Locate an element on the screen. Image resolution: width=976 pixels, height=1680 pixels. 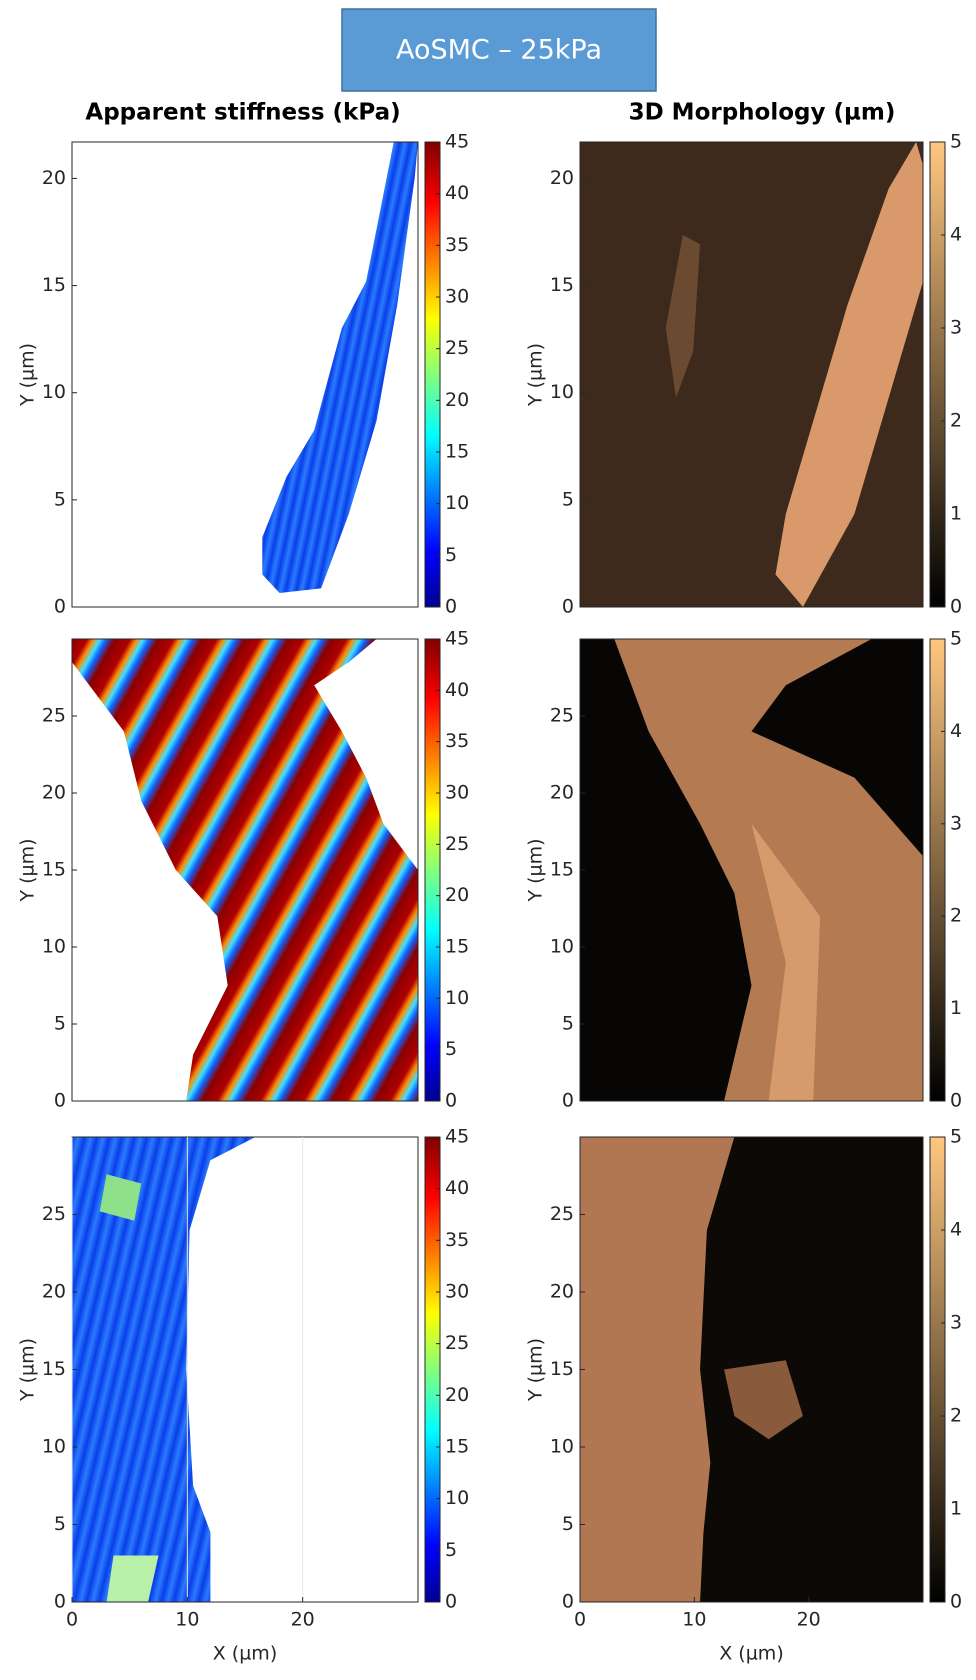
figure-title: AoSMC – 25kPa is located at coordinates (499, 50).